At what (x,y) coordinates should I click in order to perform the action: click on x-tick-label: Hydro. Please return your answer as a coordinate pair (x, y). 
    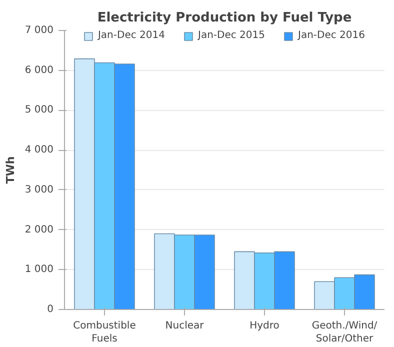
    Looking at the image, I should click on (265, 326).